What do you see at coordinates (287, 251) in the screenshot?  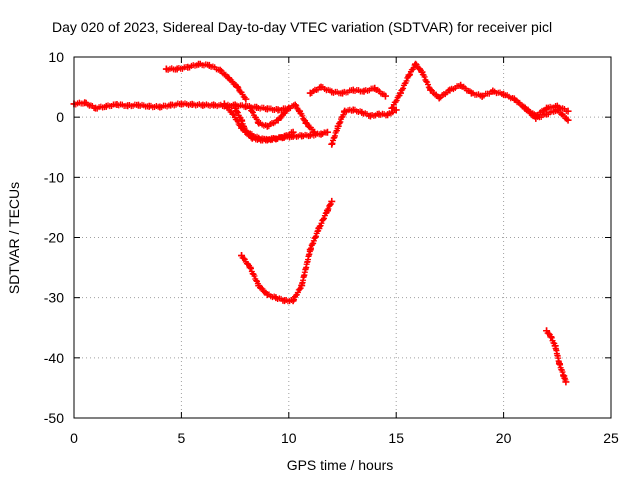 I see `series-arc-low-u` at bounding box center [287, 251].